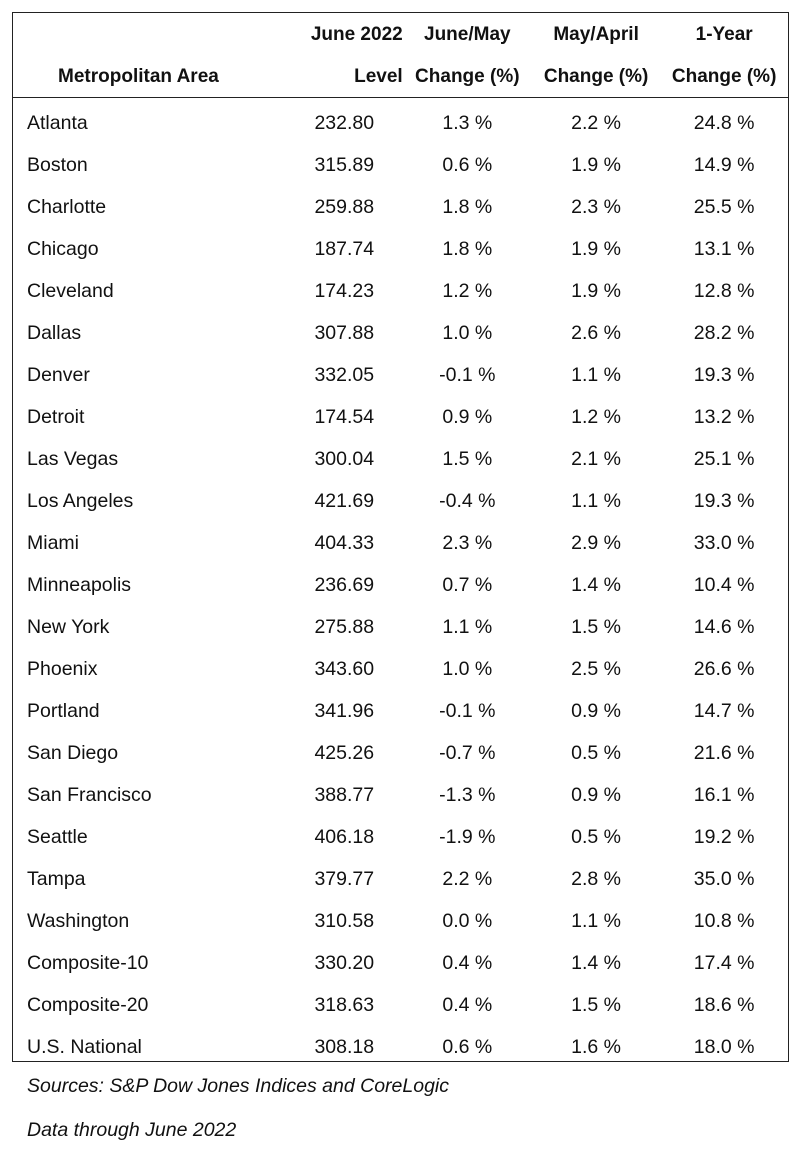  Describe the element at coordinates (467, 248) in the screenshot. I see `value-cell: 1.8 %` at that location.